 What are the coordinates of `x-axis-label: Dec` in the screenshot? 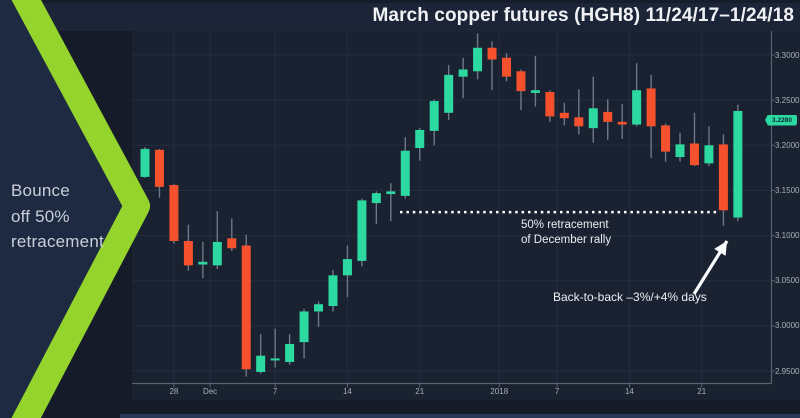 It's located at (210, 391).